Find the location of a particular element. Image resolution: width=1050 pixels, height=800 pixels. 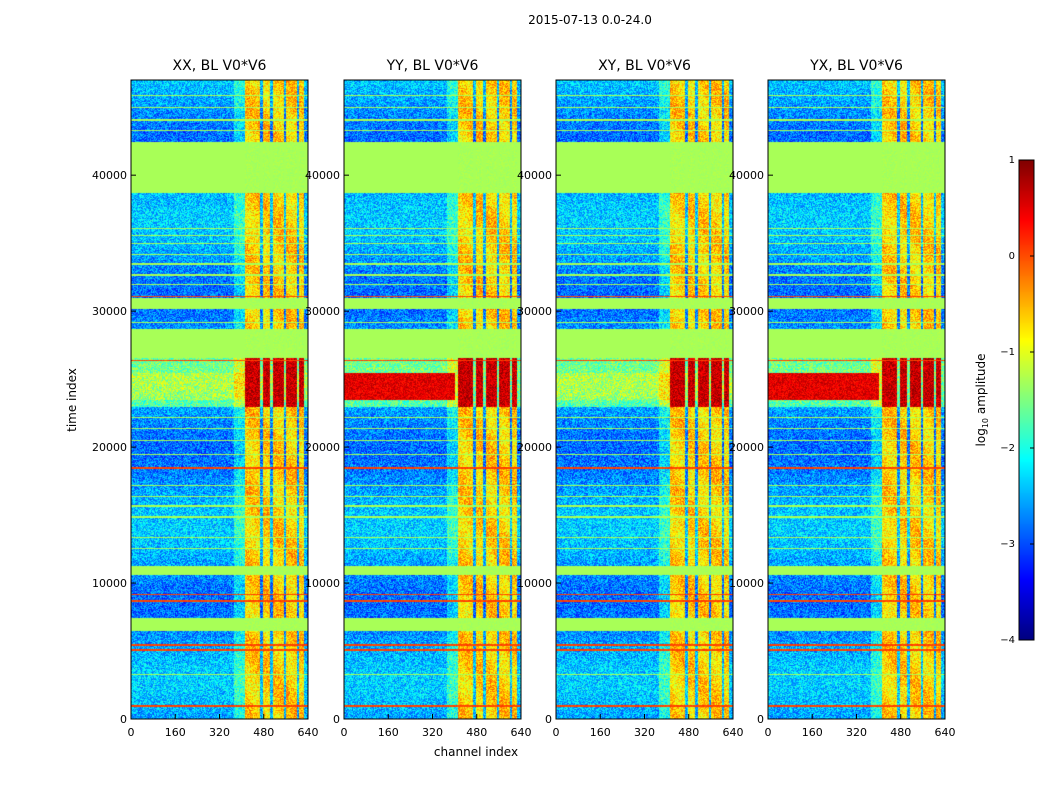

heatmap-xy is located at coordinates (644, 399).